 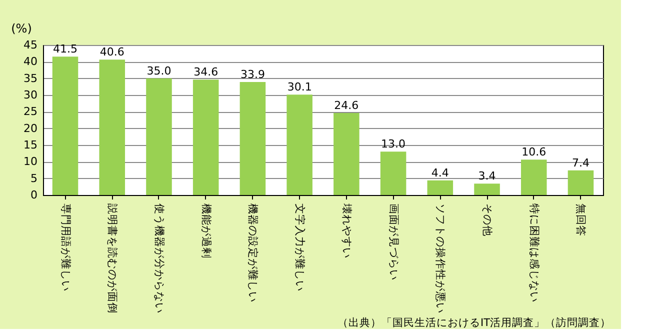 I want to click on y-tick-label: 30, so click(x=31, y=95).